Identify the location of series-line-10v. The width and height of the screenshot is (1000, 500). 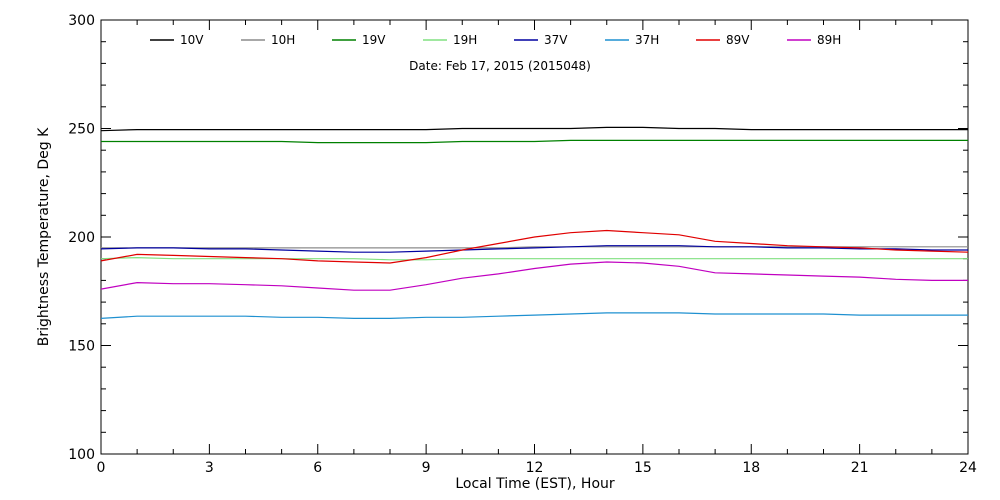
(534, 129).